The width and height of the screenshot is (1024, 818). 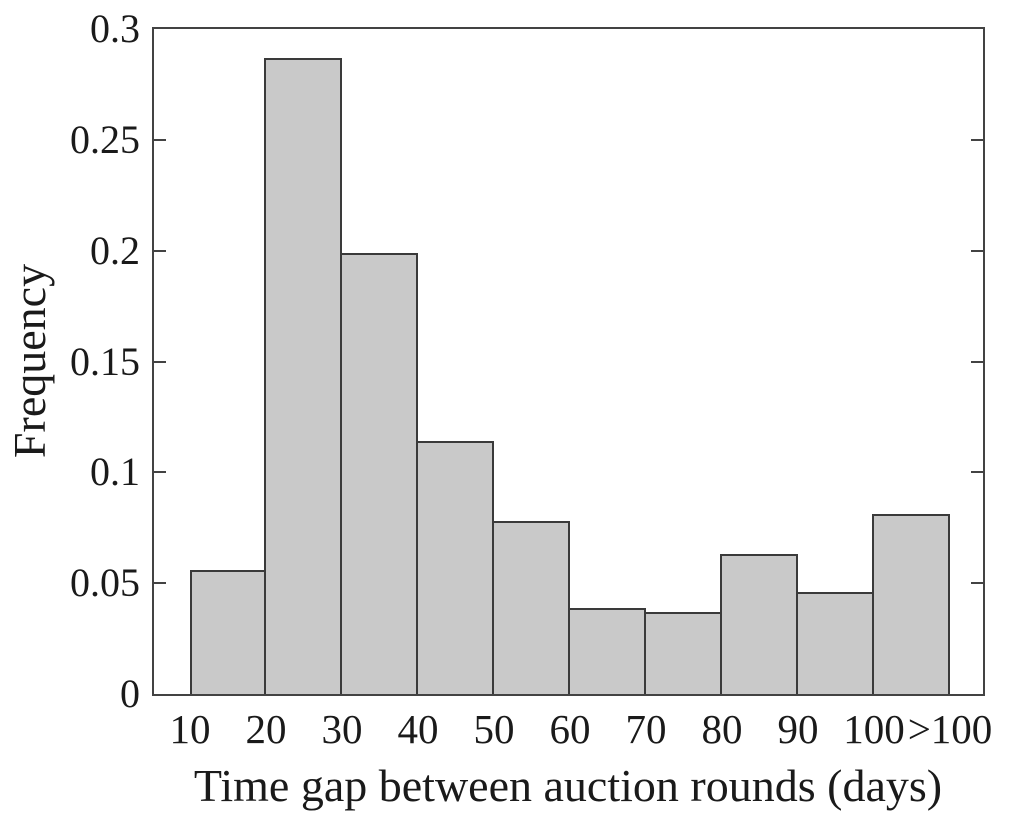 I want to click on y-tick-label: 0.3, so click(x=115, y=28).